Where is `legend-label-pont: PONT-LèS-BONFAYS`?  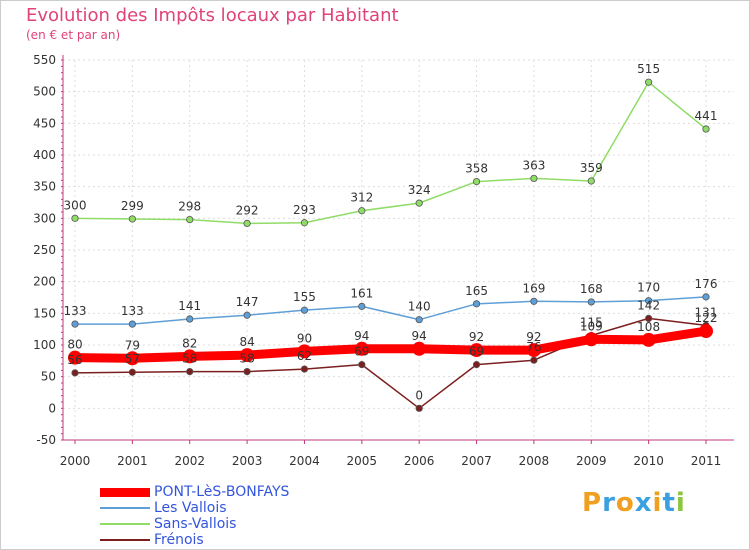
legend-label-pont: PONT-LèS-BONFAYS is located at coordinates (222, 492).